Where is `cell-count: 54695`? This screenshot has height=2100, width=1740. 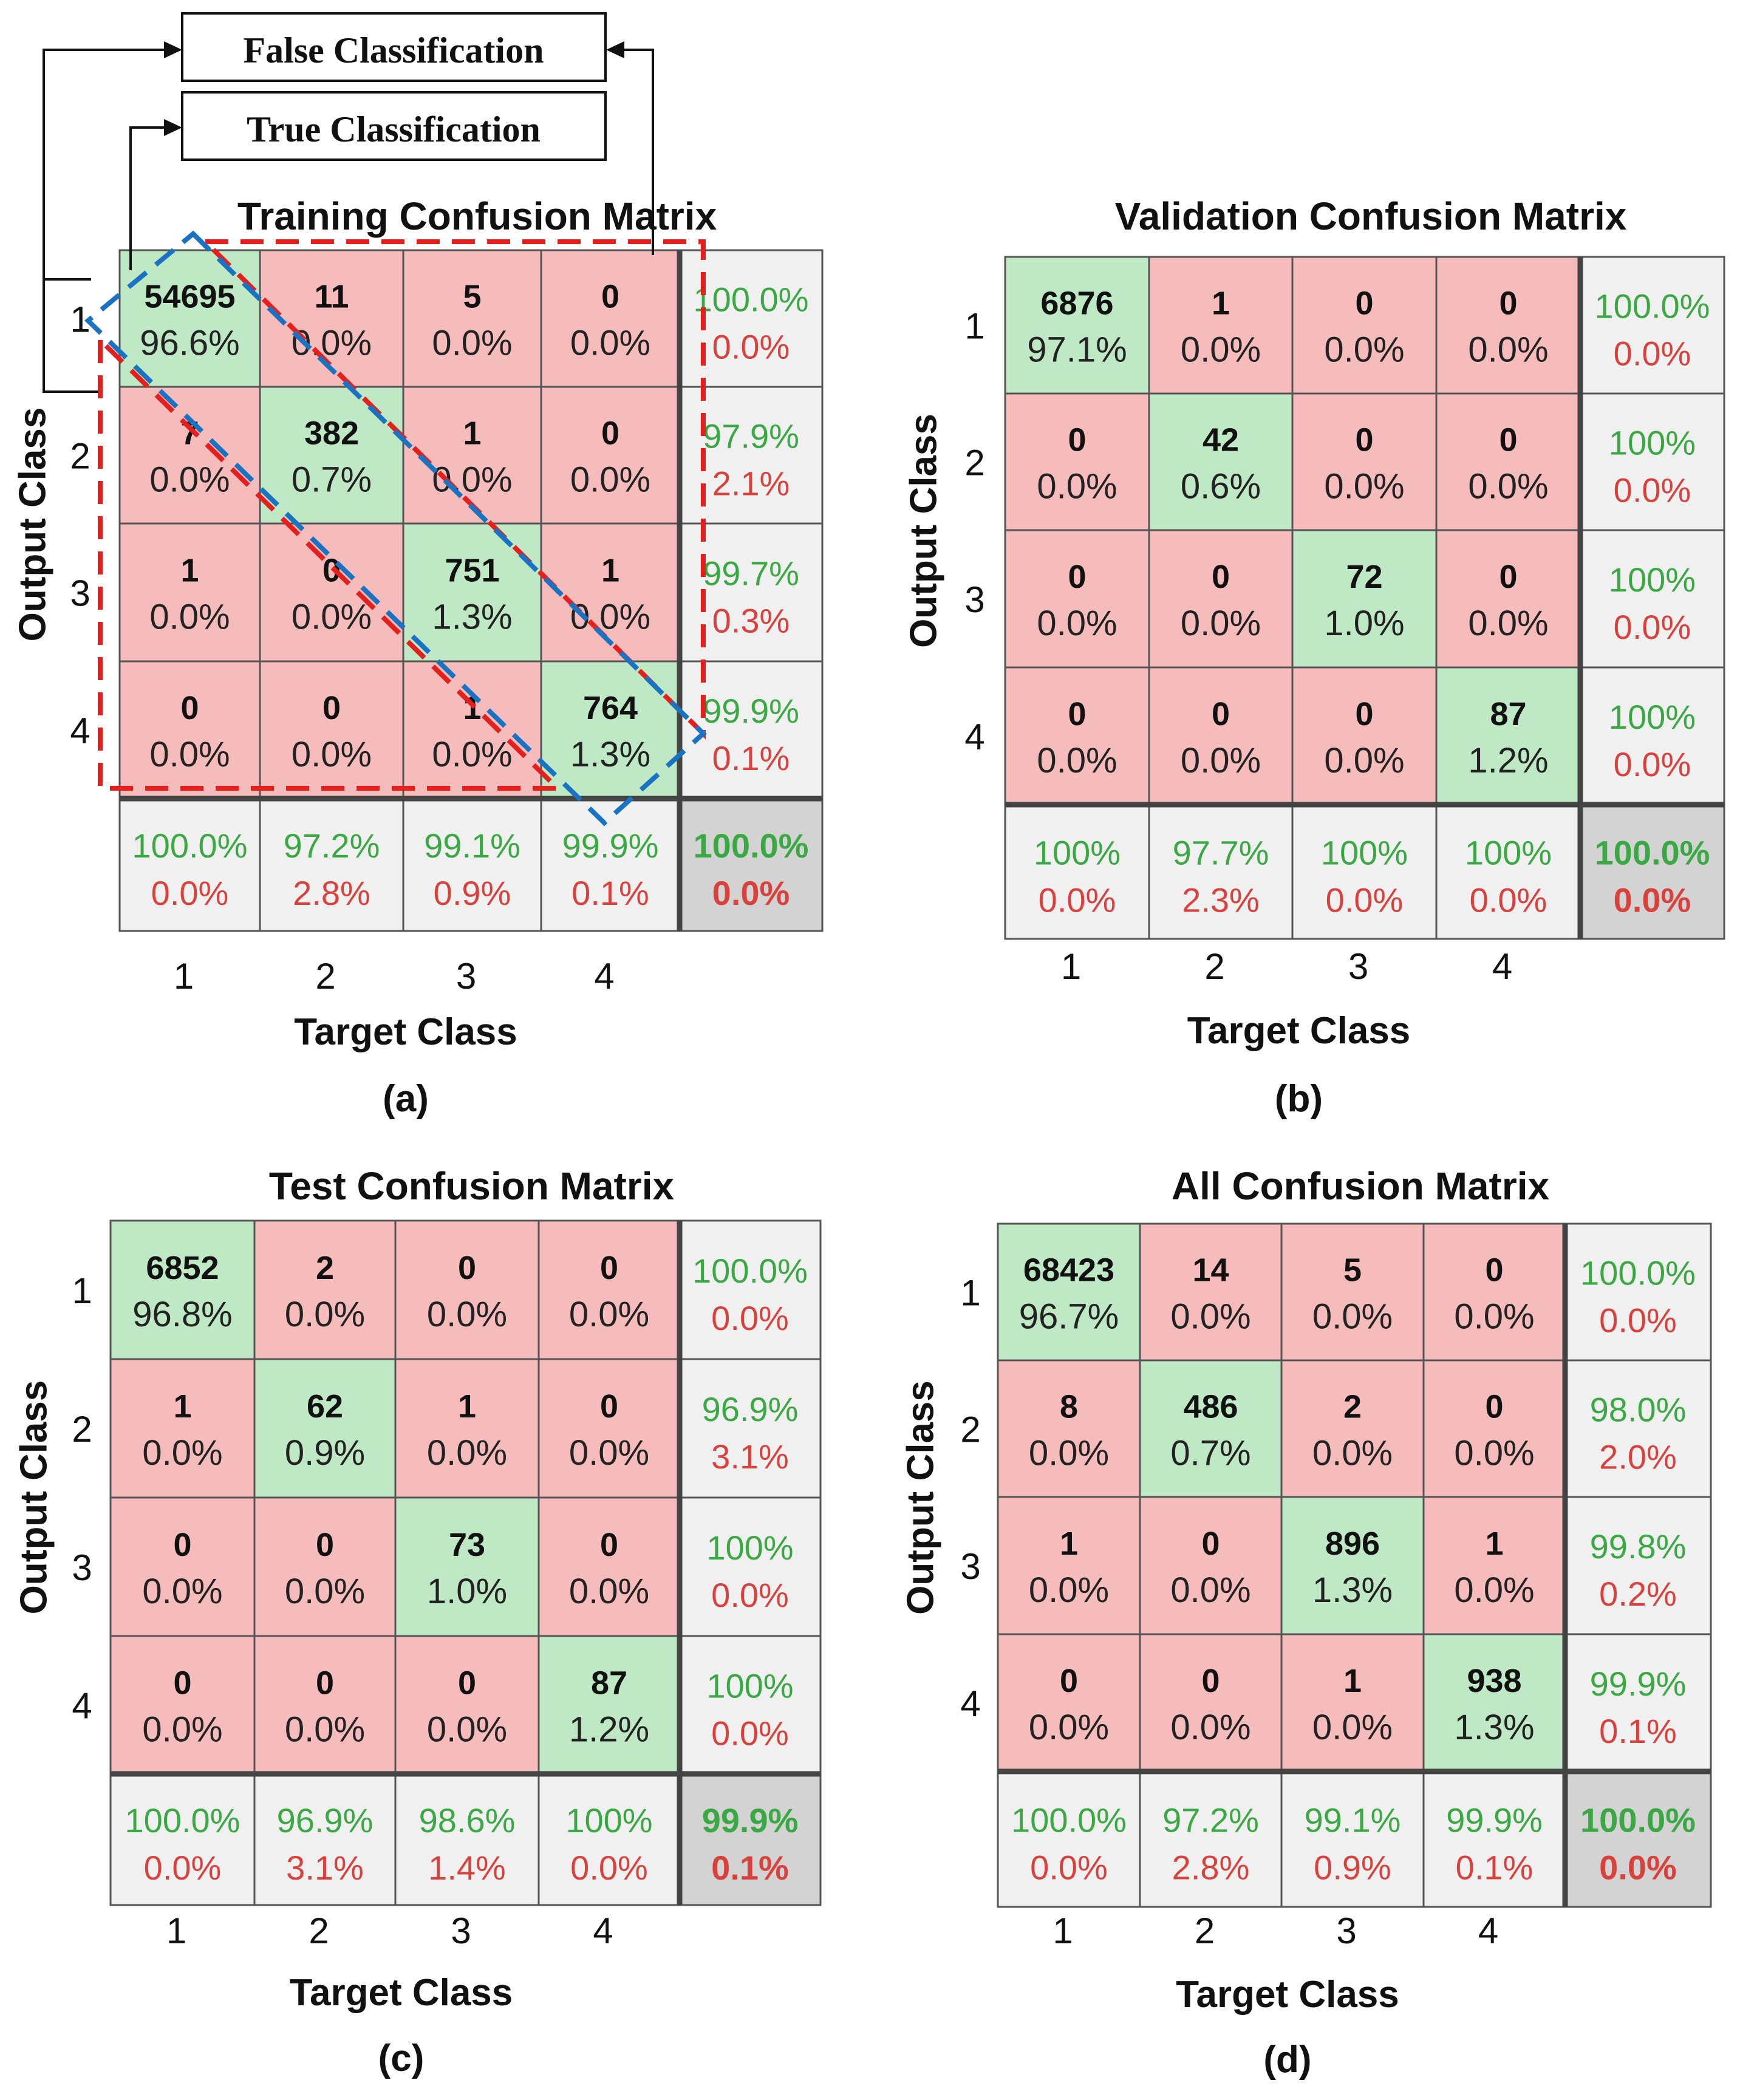 cell-count: 54695 is located at coordinates (189, 297).